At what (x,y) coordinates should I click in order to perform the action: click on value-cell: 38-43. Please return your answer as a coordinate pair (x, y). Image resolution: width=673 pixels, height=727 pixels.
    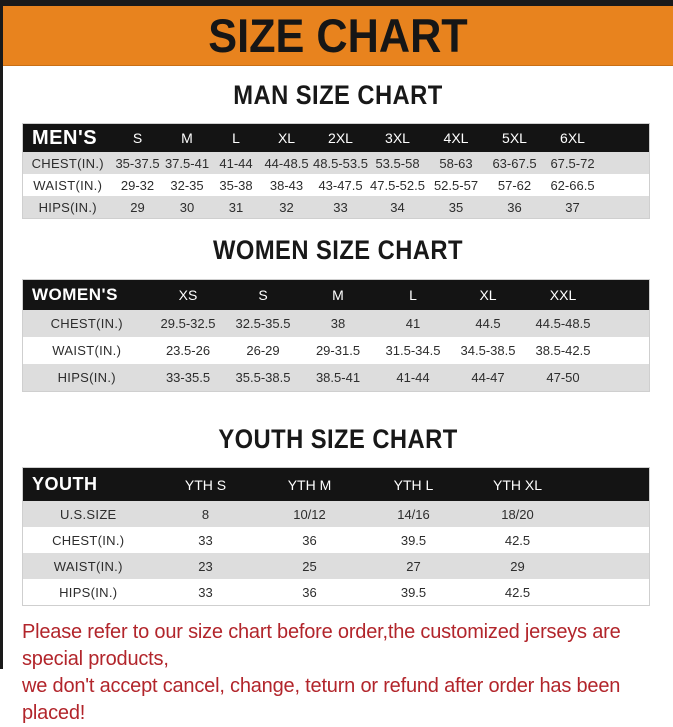
    Looking at the image, I should click on (286, 185).